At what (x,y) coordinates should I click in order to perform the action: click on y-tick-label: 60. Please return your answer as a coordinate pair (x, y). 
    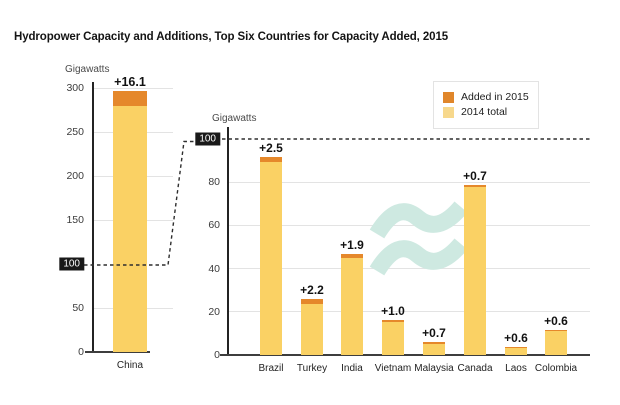
    Looking at the image, I should click on (214, 225).